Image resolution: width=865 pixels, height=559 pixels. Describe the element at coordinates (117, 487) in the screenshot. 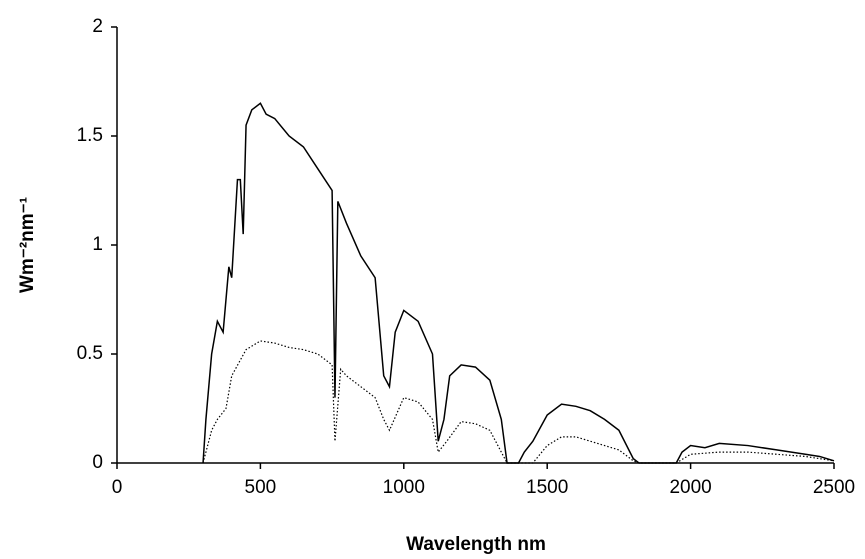

I see `x-tick-label: 0` at that location.